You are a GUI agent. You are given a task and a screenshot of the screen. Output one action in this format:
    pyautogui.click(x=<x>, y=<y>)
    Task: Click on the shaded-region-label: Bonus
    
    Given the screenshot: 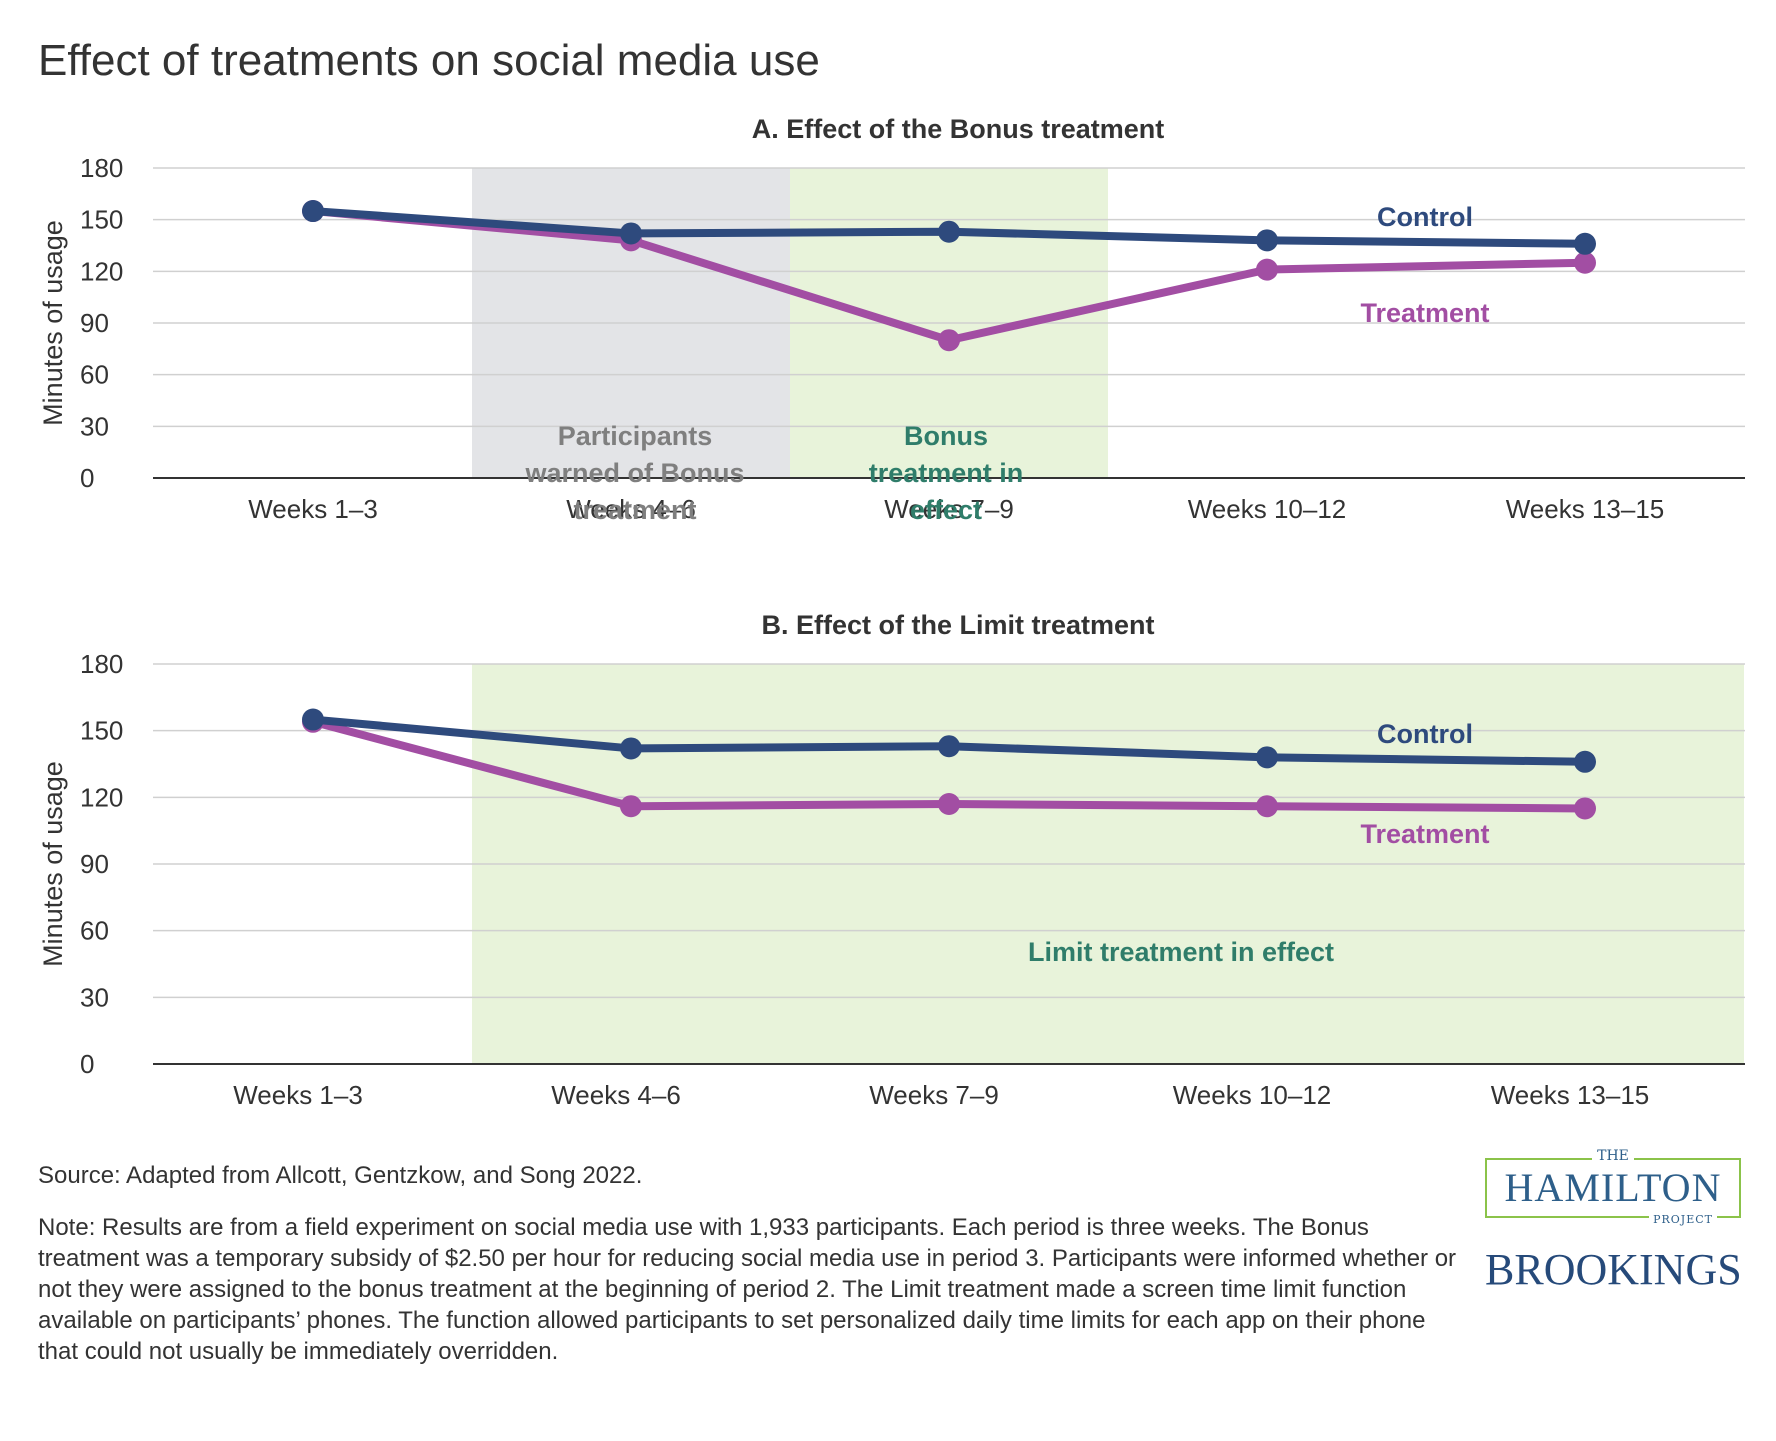 What is the action you would take?
    pyautogui.click(x=946, y=436)
    